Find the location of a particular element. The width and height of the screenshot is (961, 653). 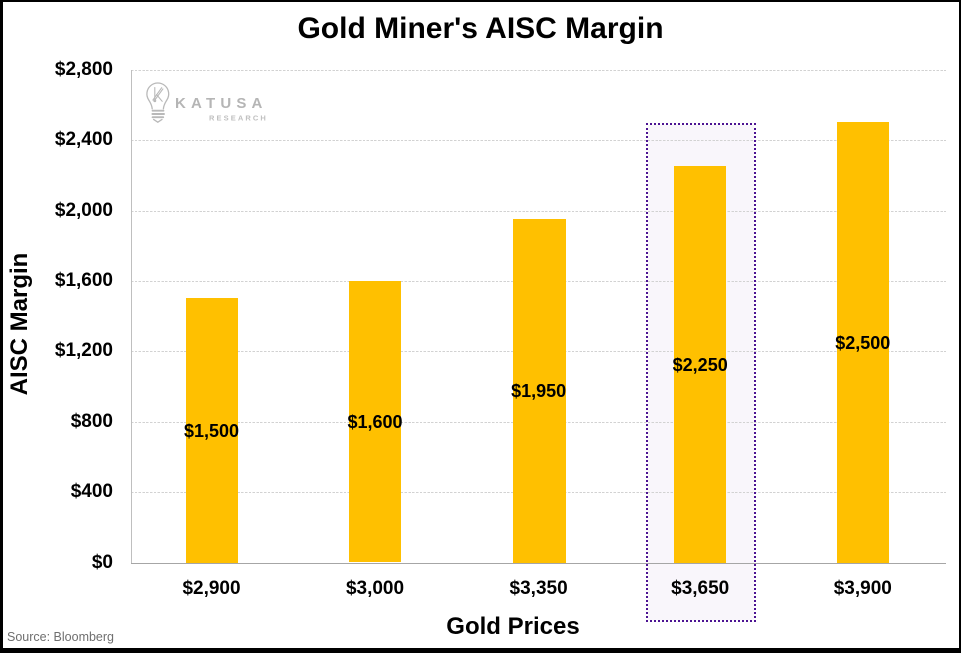

svg-text: KATUSA is located at coordinates (221, 103).